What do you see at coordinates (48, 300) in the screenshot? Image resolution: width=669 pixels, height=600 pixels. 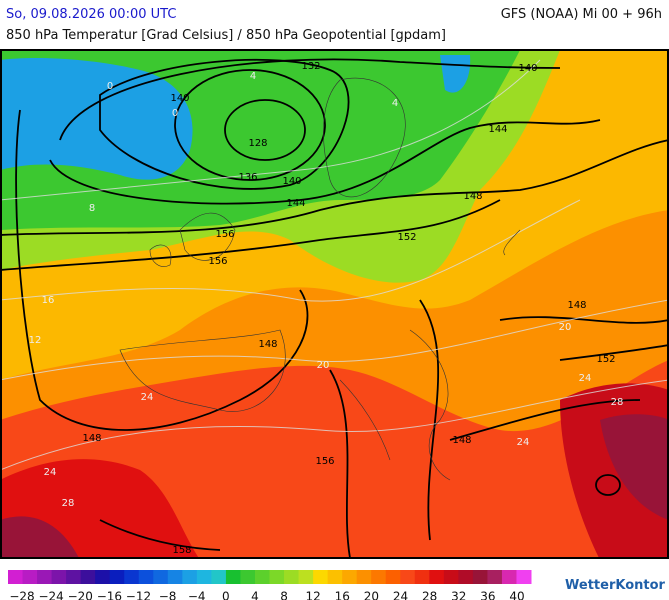 I see `temperature-label: 16` at bounding box center [48, 300].